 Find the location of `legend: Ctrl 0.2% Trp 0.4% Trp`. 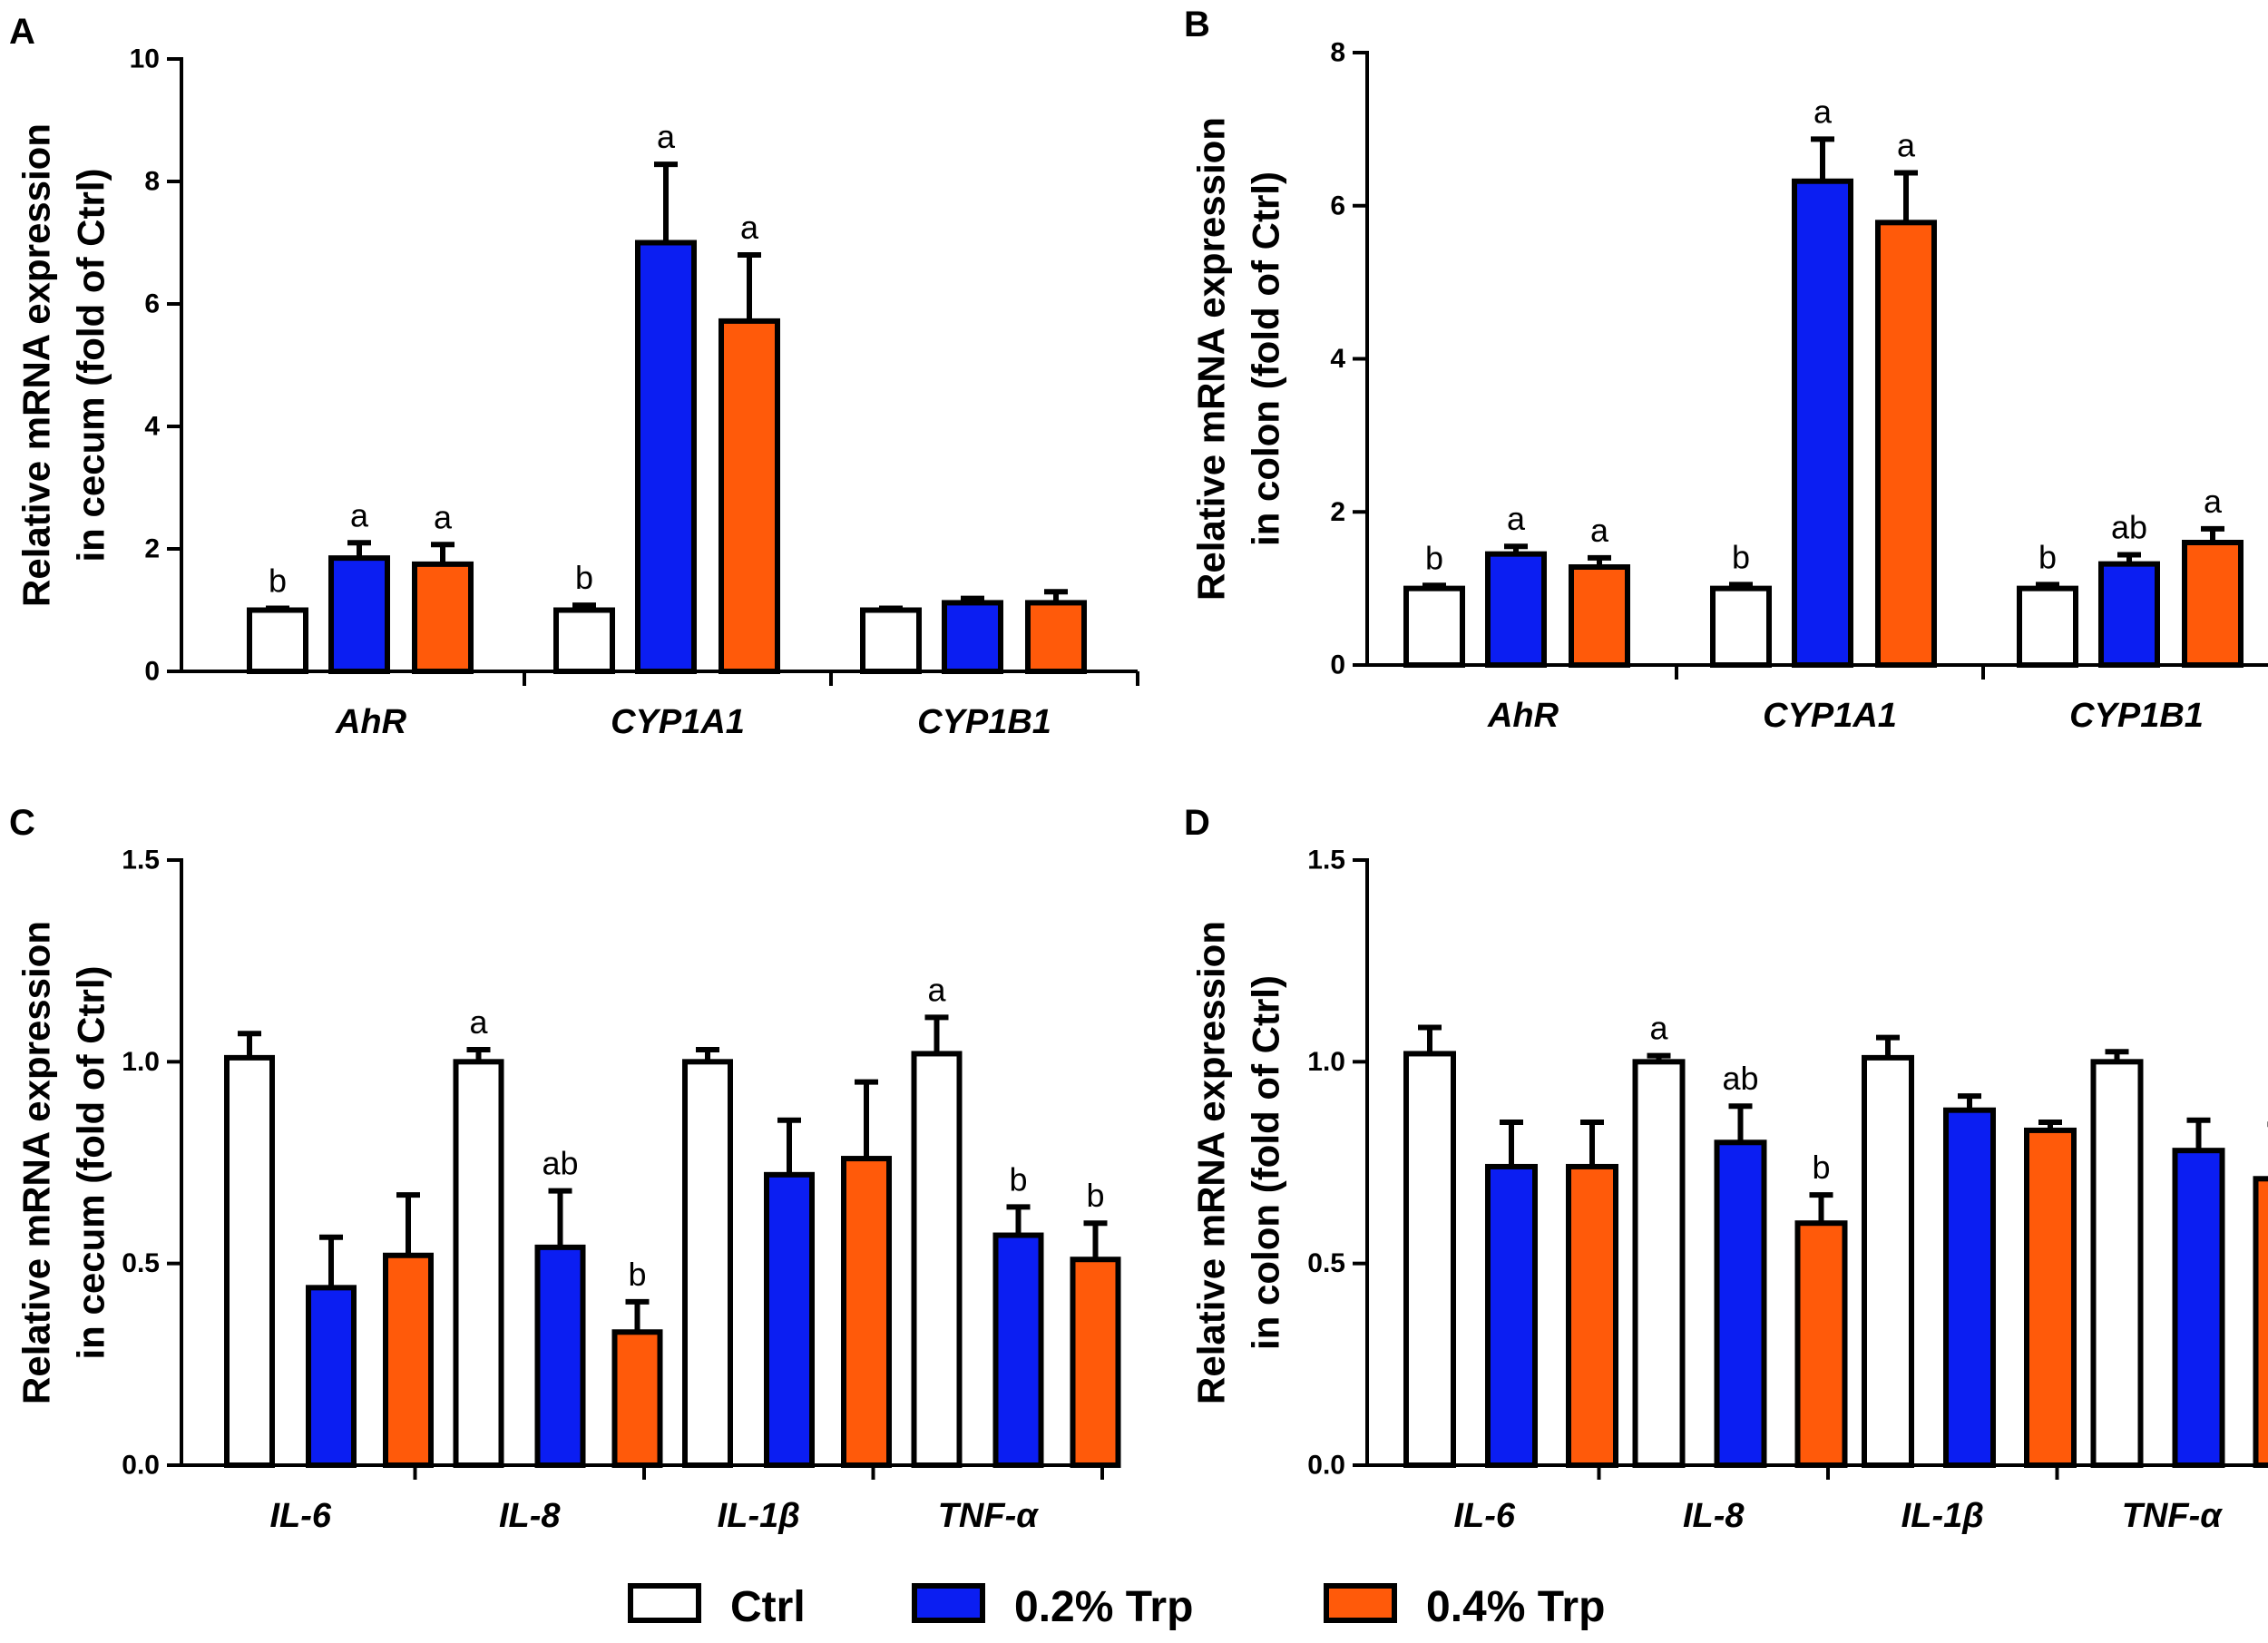

legend: Ctrl 0.2% Trp 0.4% Trp is located at coordinates (1116, 1607).